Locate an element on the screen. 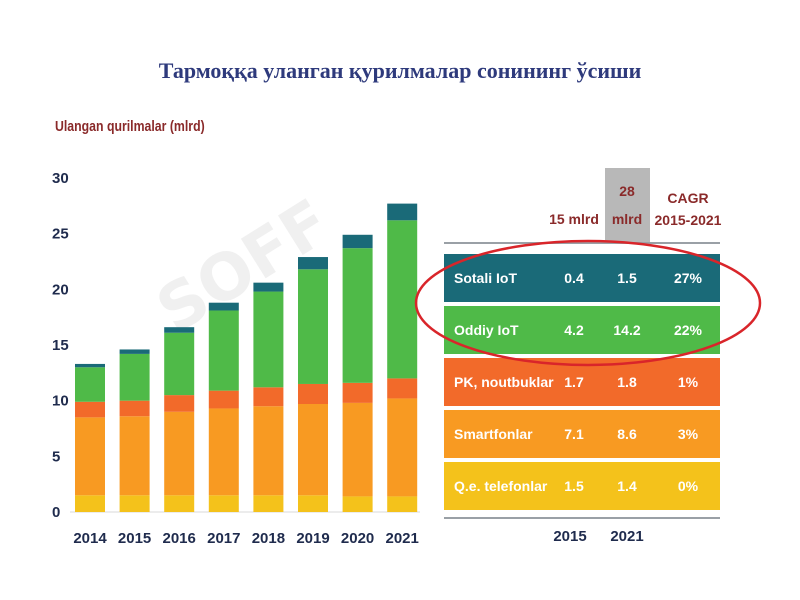 The image size is (800, 600). table-year-label: 2015 is located at coordinates (569, 536).